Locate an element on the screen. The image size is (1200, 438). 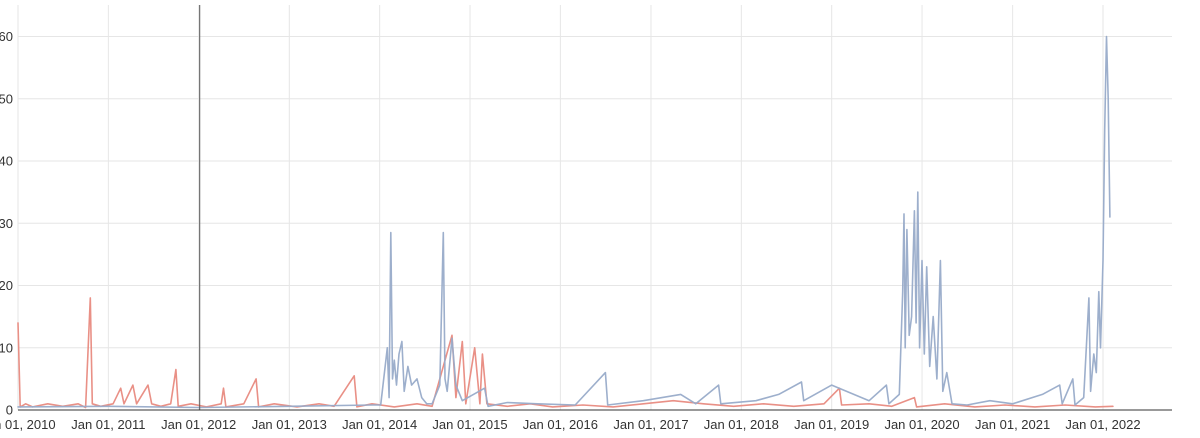
x-tick-label: Jan 01, 2016 is located at coordinates (560, 424).